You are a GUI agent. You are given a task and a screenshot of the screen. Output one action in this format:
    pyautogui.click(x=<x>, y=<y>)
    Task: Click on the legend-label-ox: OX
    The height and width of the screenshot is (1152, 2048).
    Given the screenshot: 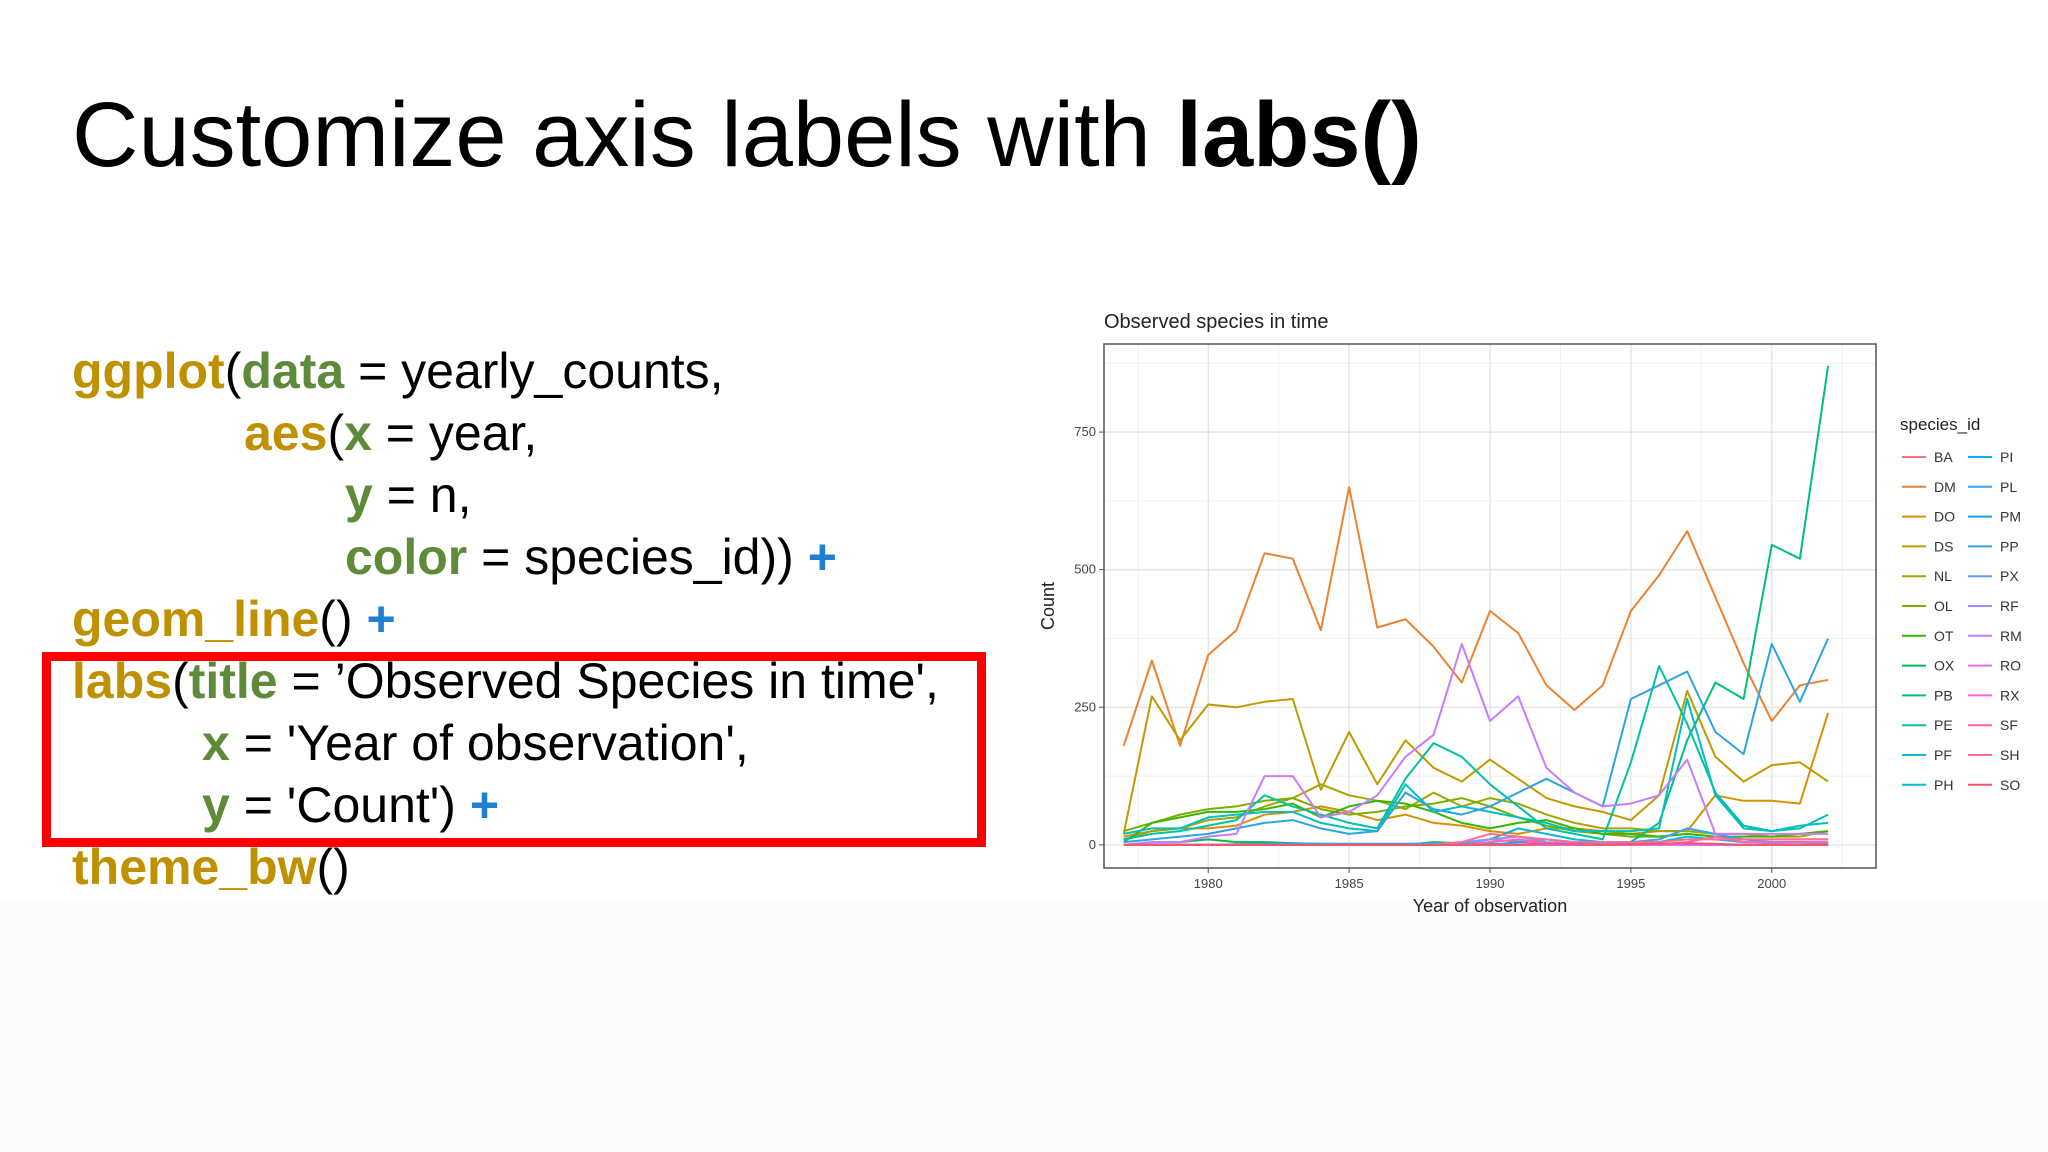 What is the action you would take?
    pyautogui.click(x=1944, y=666)
    